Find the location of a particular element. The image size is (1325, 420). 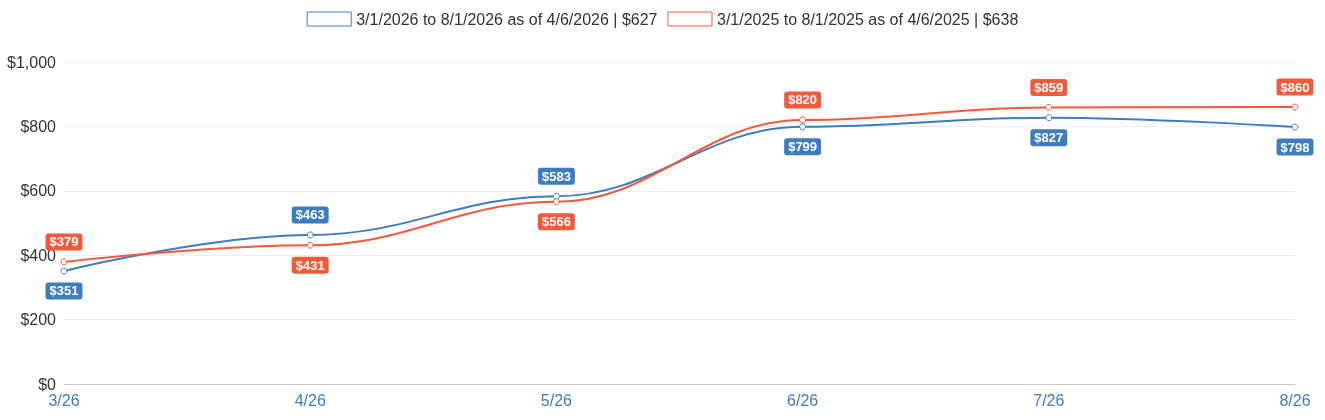

x-tick-label: 8/26 is located at coordinates (1295, 400).